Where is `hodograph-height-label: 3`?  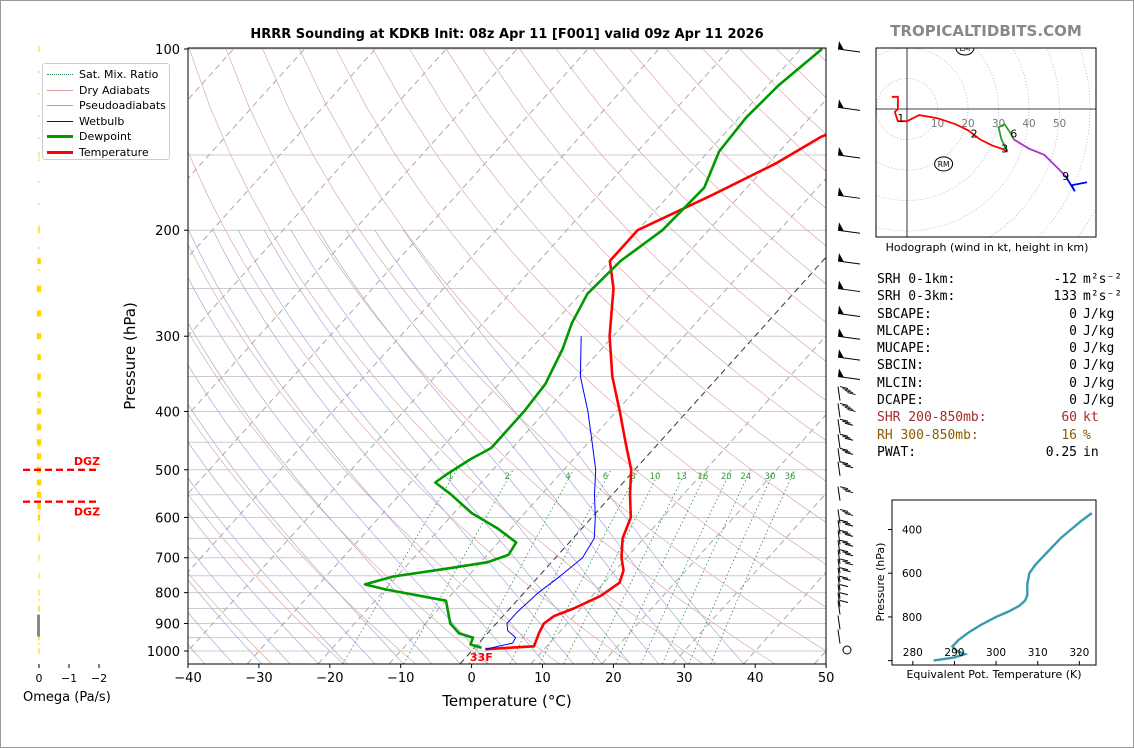
hodograph-height-label: 3 is located at coordinates (1004, 149).